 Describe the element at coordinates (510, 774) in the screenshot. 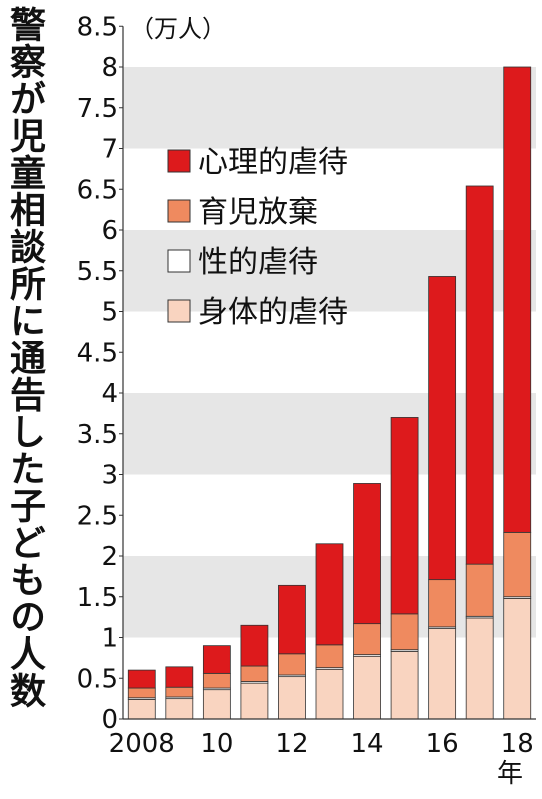

I see `x-unit-label: 年` at that location.